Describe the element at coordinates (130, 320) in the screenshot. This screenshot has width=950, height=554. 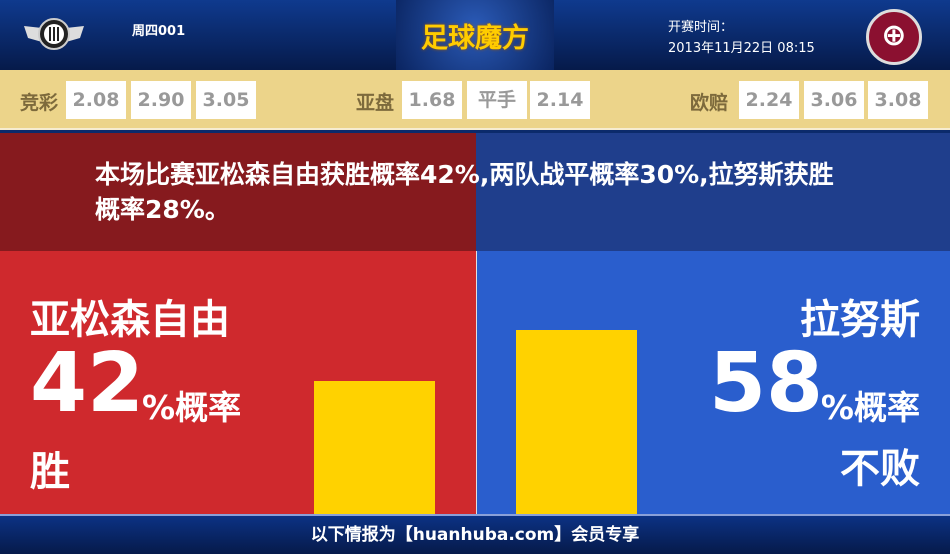
I see `home-team-name: 亚松森自由` at that location.